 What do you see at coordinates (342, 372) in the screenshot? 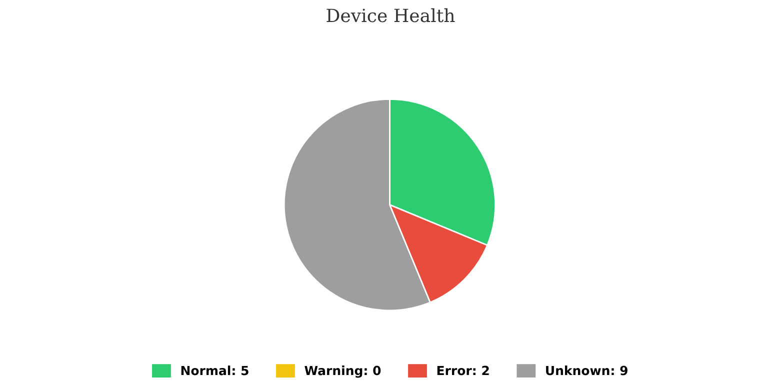
I see `legend-label: Warning: 0` at bounding box center [342, 372].